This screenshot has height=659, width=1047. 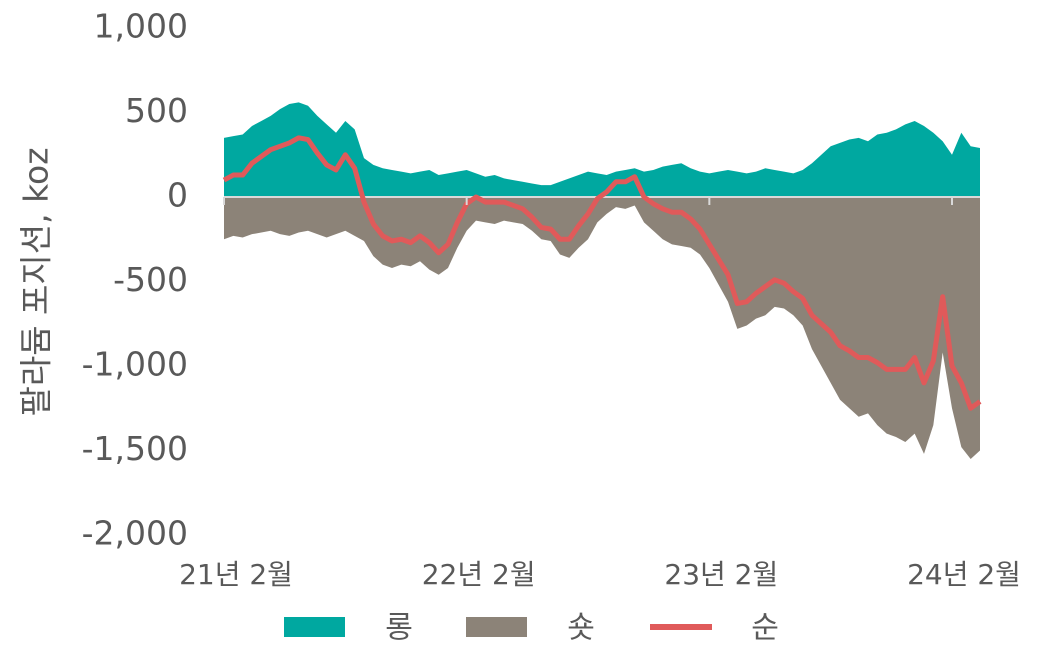 I want to click on legend-label: 순, so click(x=765, y=628).